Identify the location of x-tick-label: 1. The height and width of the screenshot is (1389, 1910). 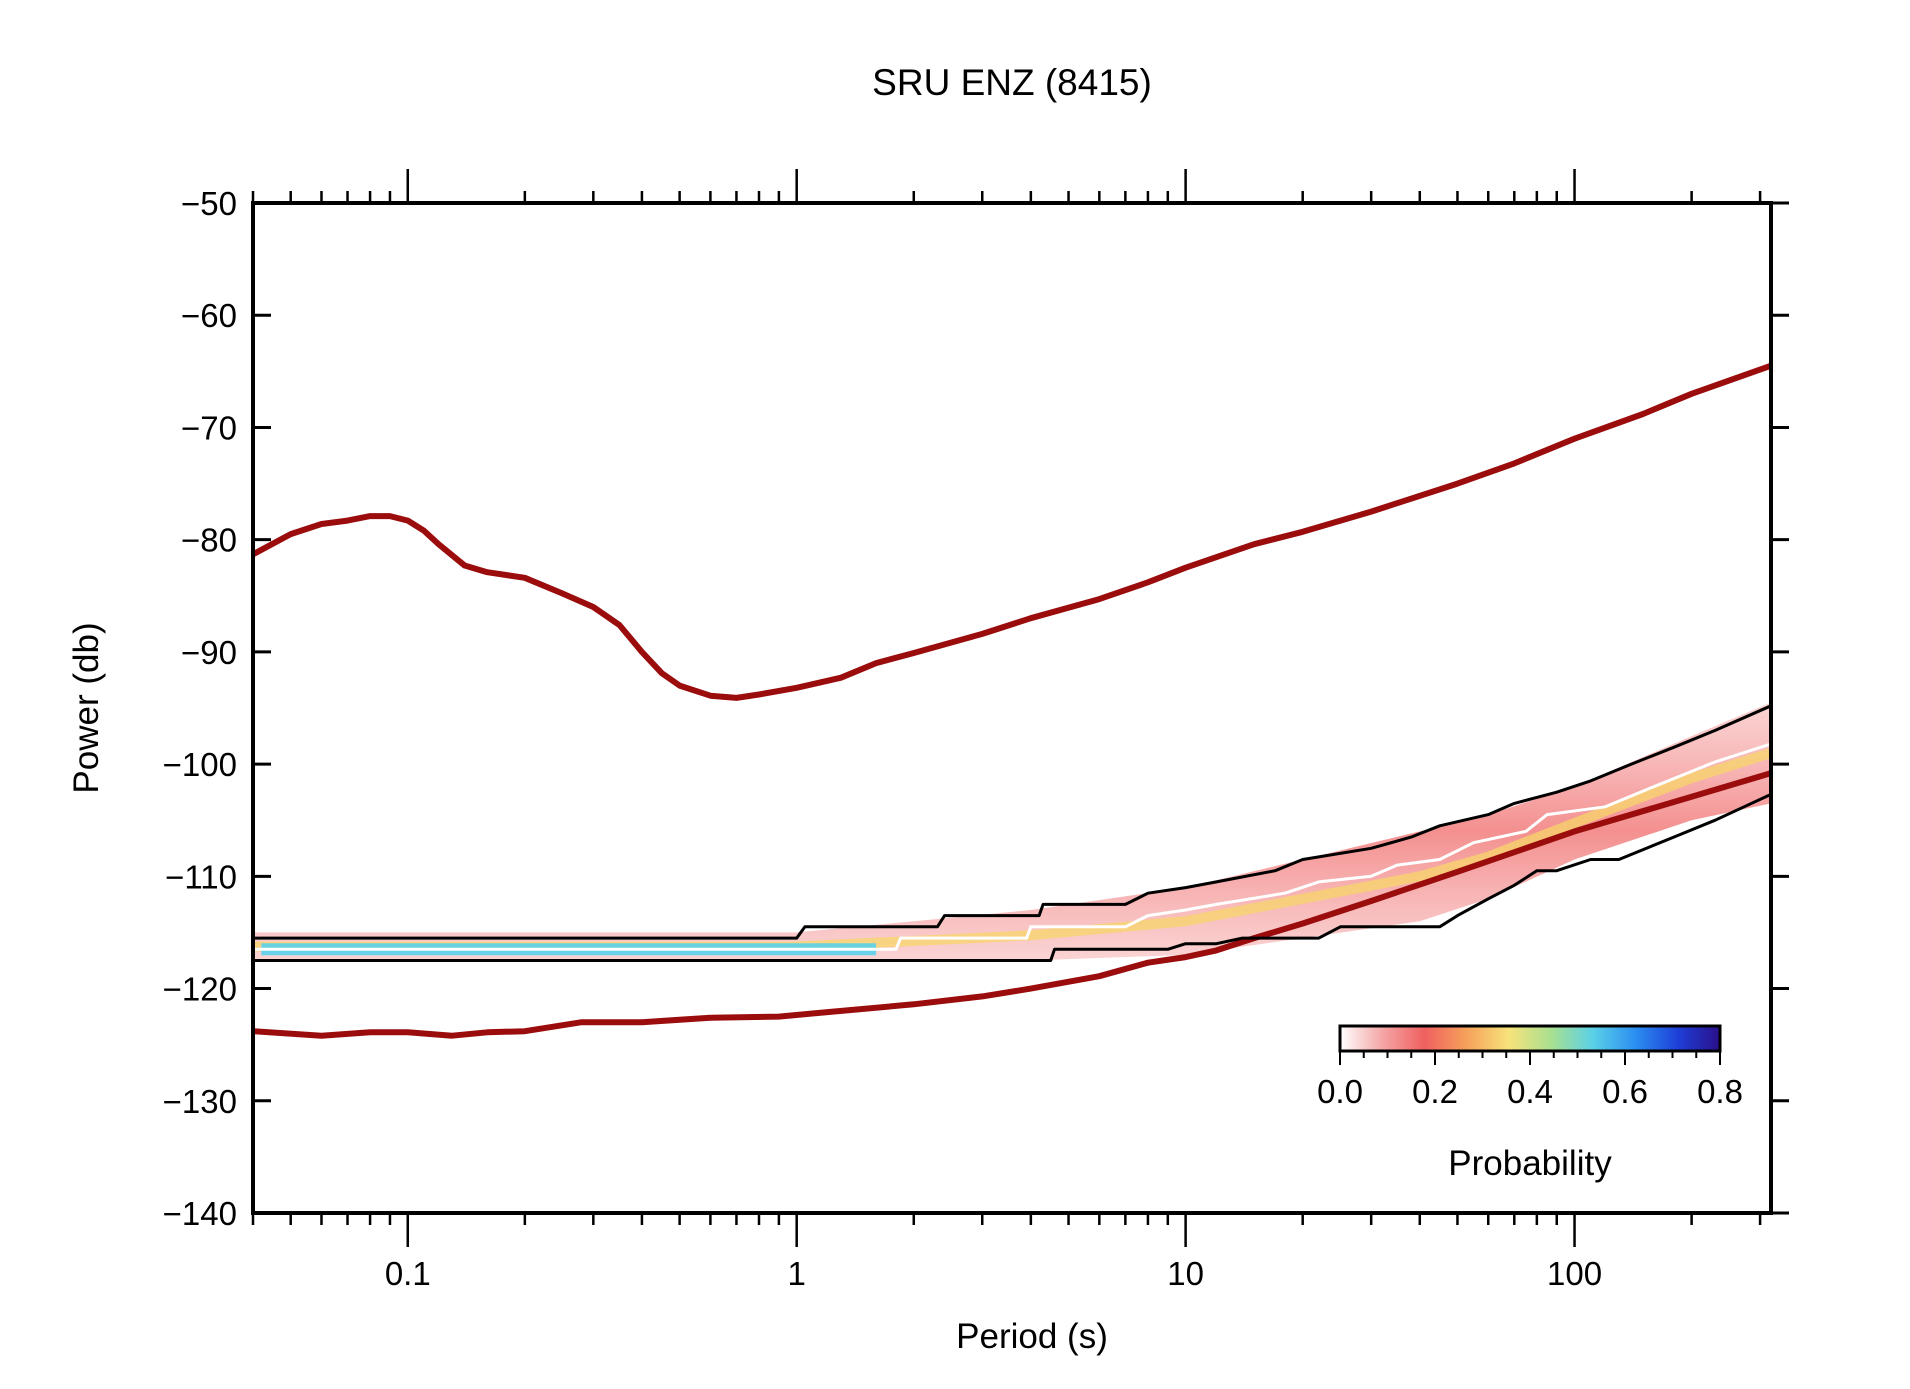
(797, 1273).